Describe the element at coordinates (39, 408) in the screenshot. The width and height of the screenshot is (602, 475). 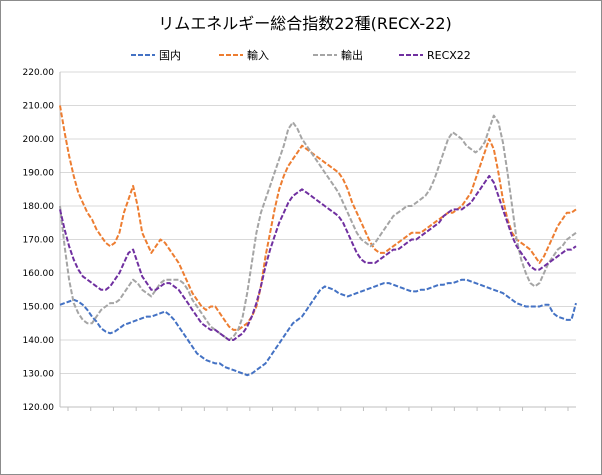
I see `y-tick-label: 120.00` at that location.